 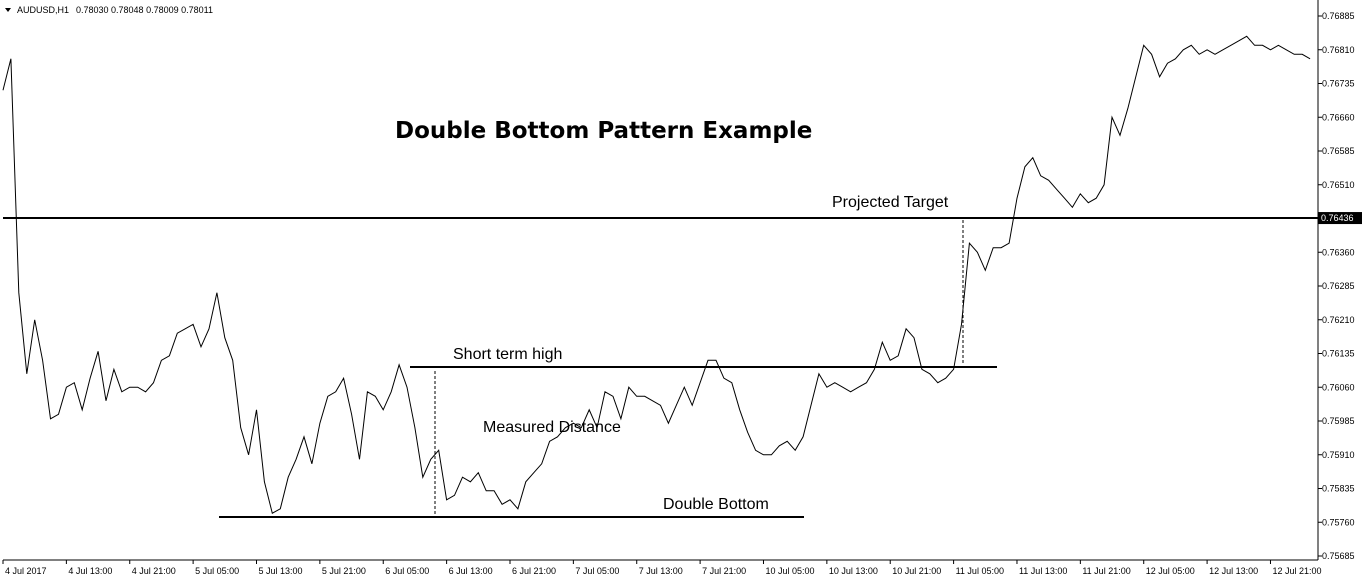 What do you see at coordinates (1338, 50) in the screenshot?
I see `price-tick-label: 0.76810` at bounding box center [1338, 50].